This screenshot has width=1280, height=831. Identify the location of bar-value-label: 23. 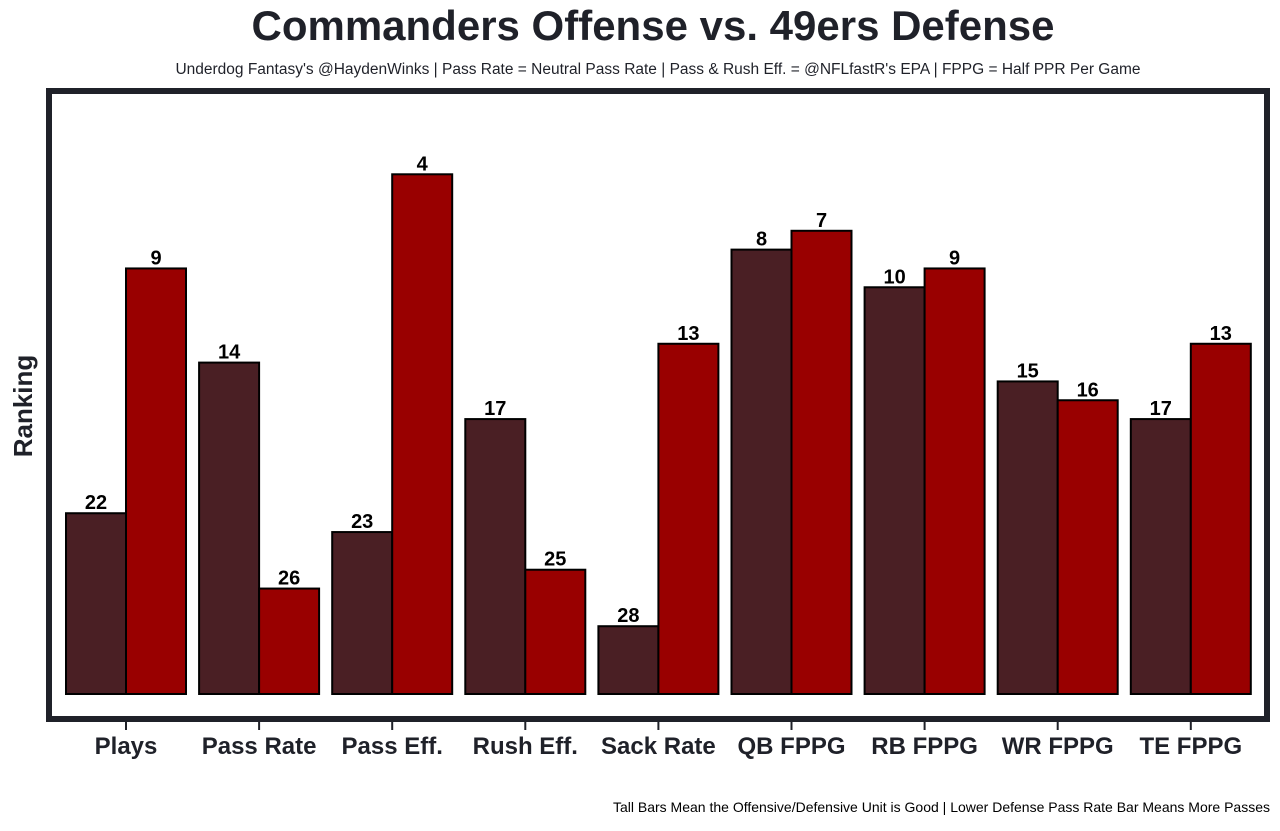
(362, 522).